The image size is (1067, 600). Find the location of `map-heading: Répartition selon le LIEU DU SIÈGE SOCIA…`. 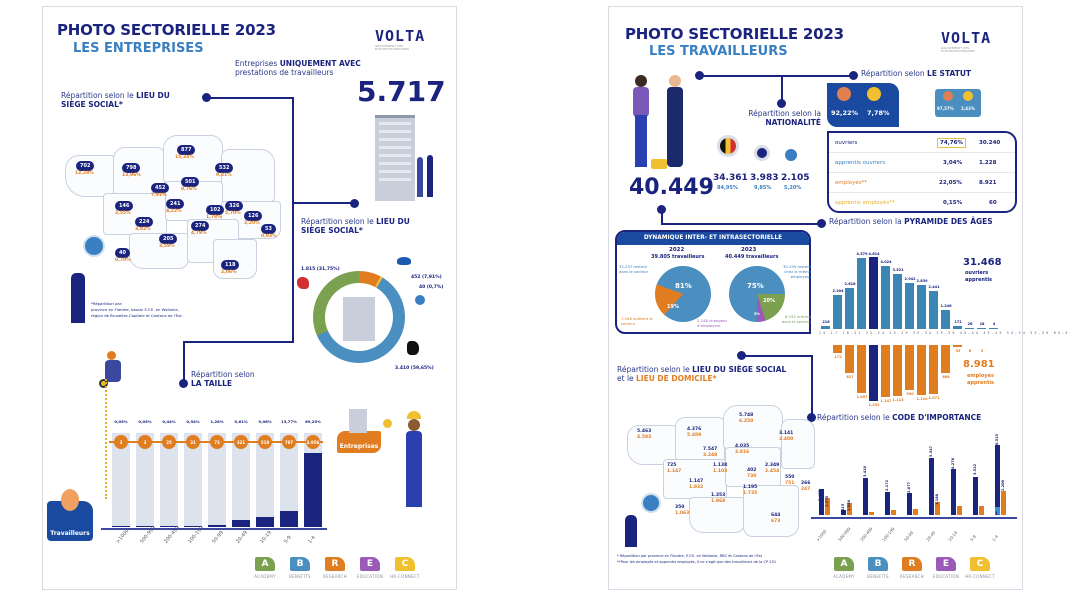

map-heading: Répartition selon le LIEU DU SIÈGE SOCIA… is located at coordinates (702, 374).